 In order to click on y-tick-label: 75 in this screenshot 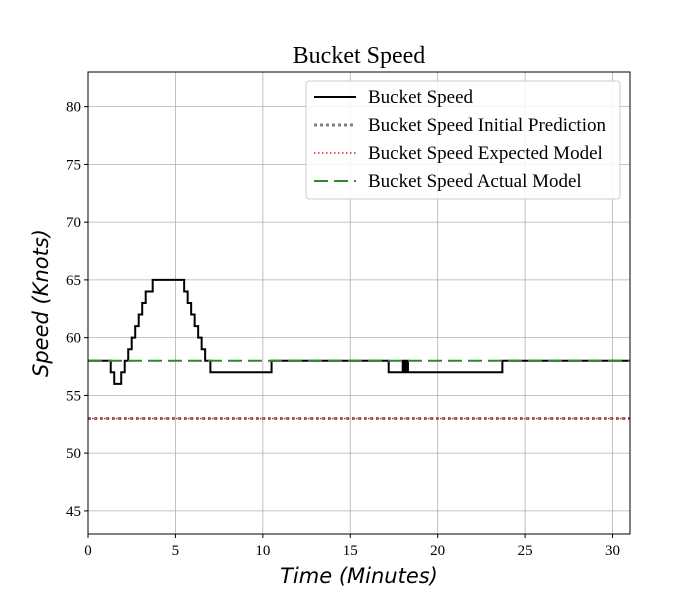, I will do `click(73, 165)`.